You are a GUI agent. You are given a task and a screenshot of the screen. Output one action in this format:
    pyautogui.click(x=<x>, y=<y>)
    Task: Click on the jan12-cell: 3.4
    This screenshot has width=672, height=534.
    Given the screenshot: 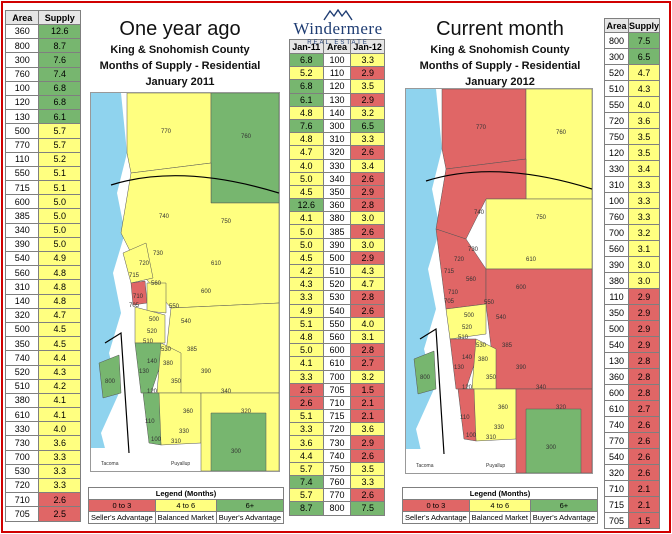 What is the action you would take?
    pyautogui.click(x=367, y=165)
    